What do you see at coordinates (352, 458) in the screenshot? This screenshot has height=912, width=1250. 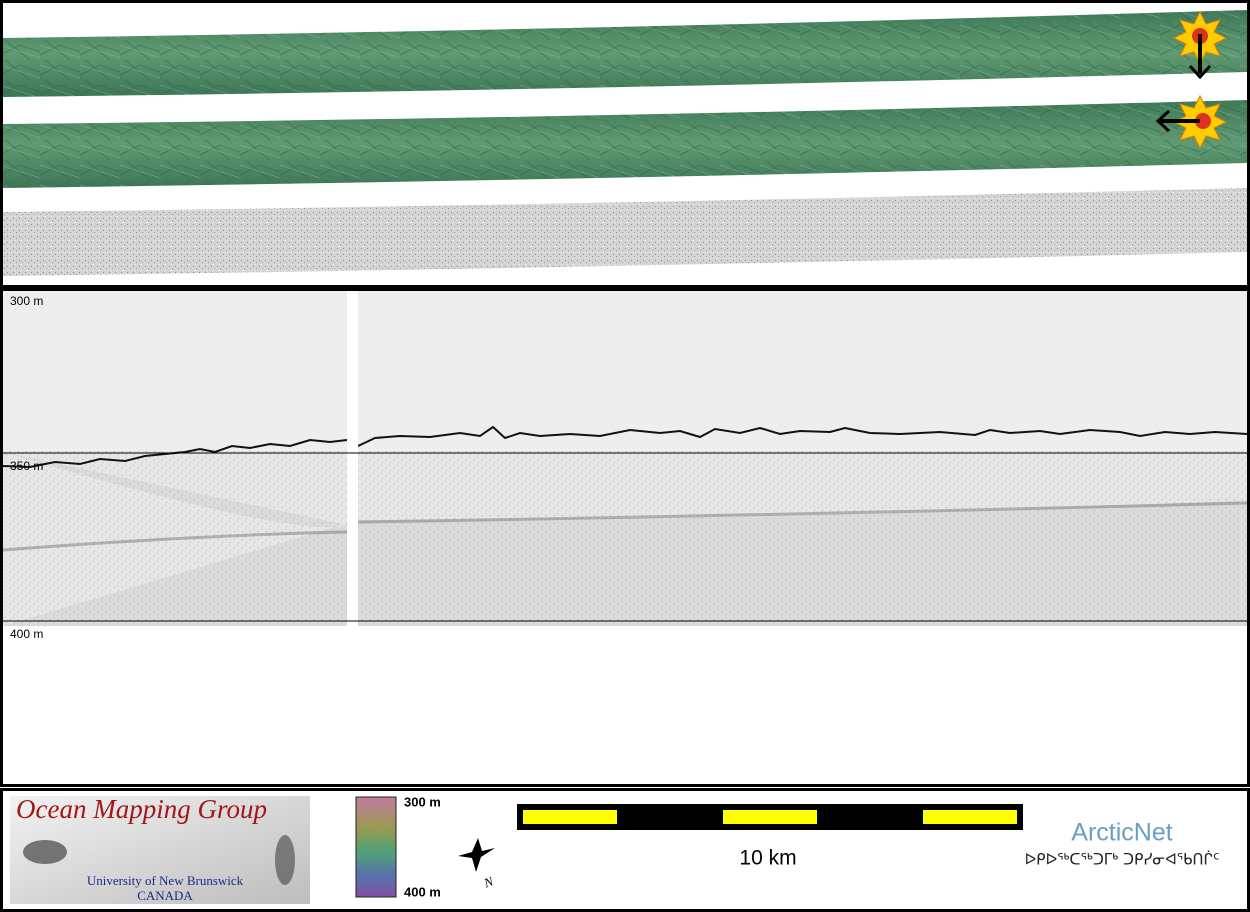 I see `data-gap` at bounding box center [352, 458].